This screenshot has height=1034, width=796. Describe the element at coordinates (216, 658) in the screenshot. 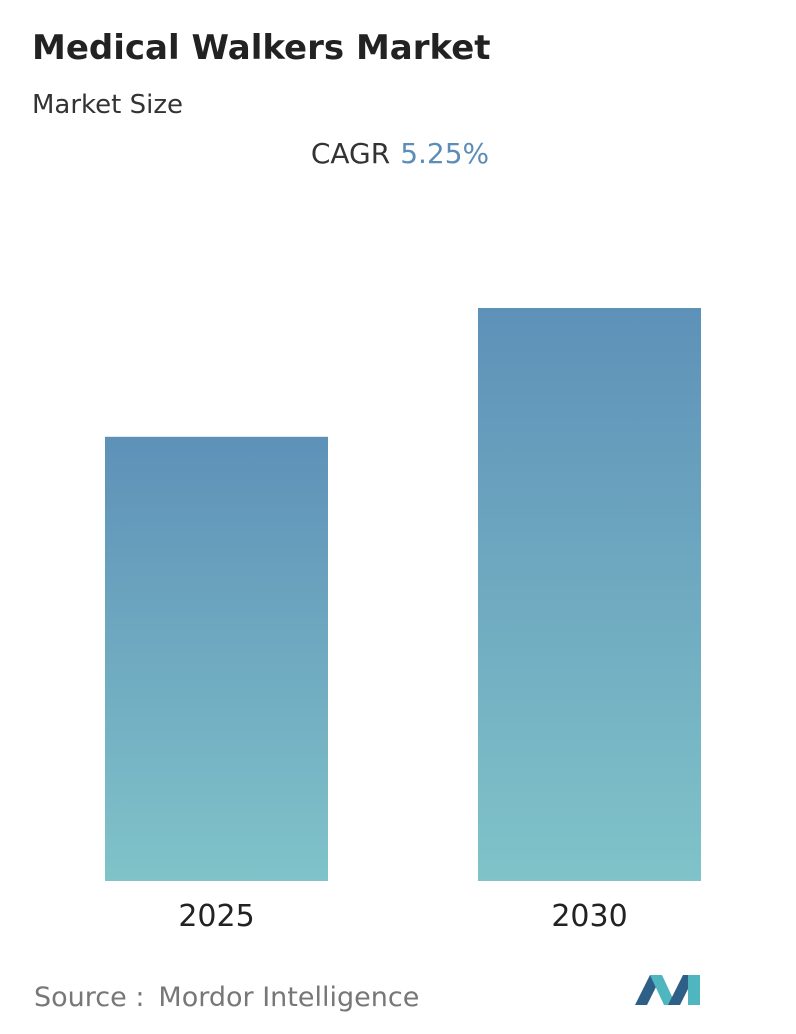

I see `bar` at that location.